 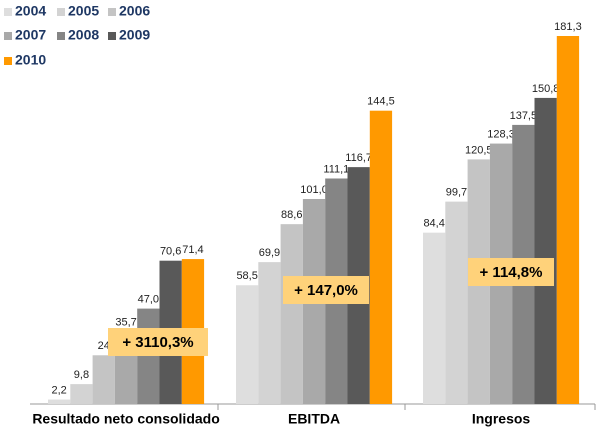 What do you see at coordinates (192, 250) in the screenshot?
I see `value-label: 71,4` at bounding box center [192, 250].